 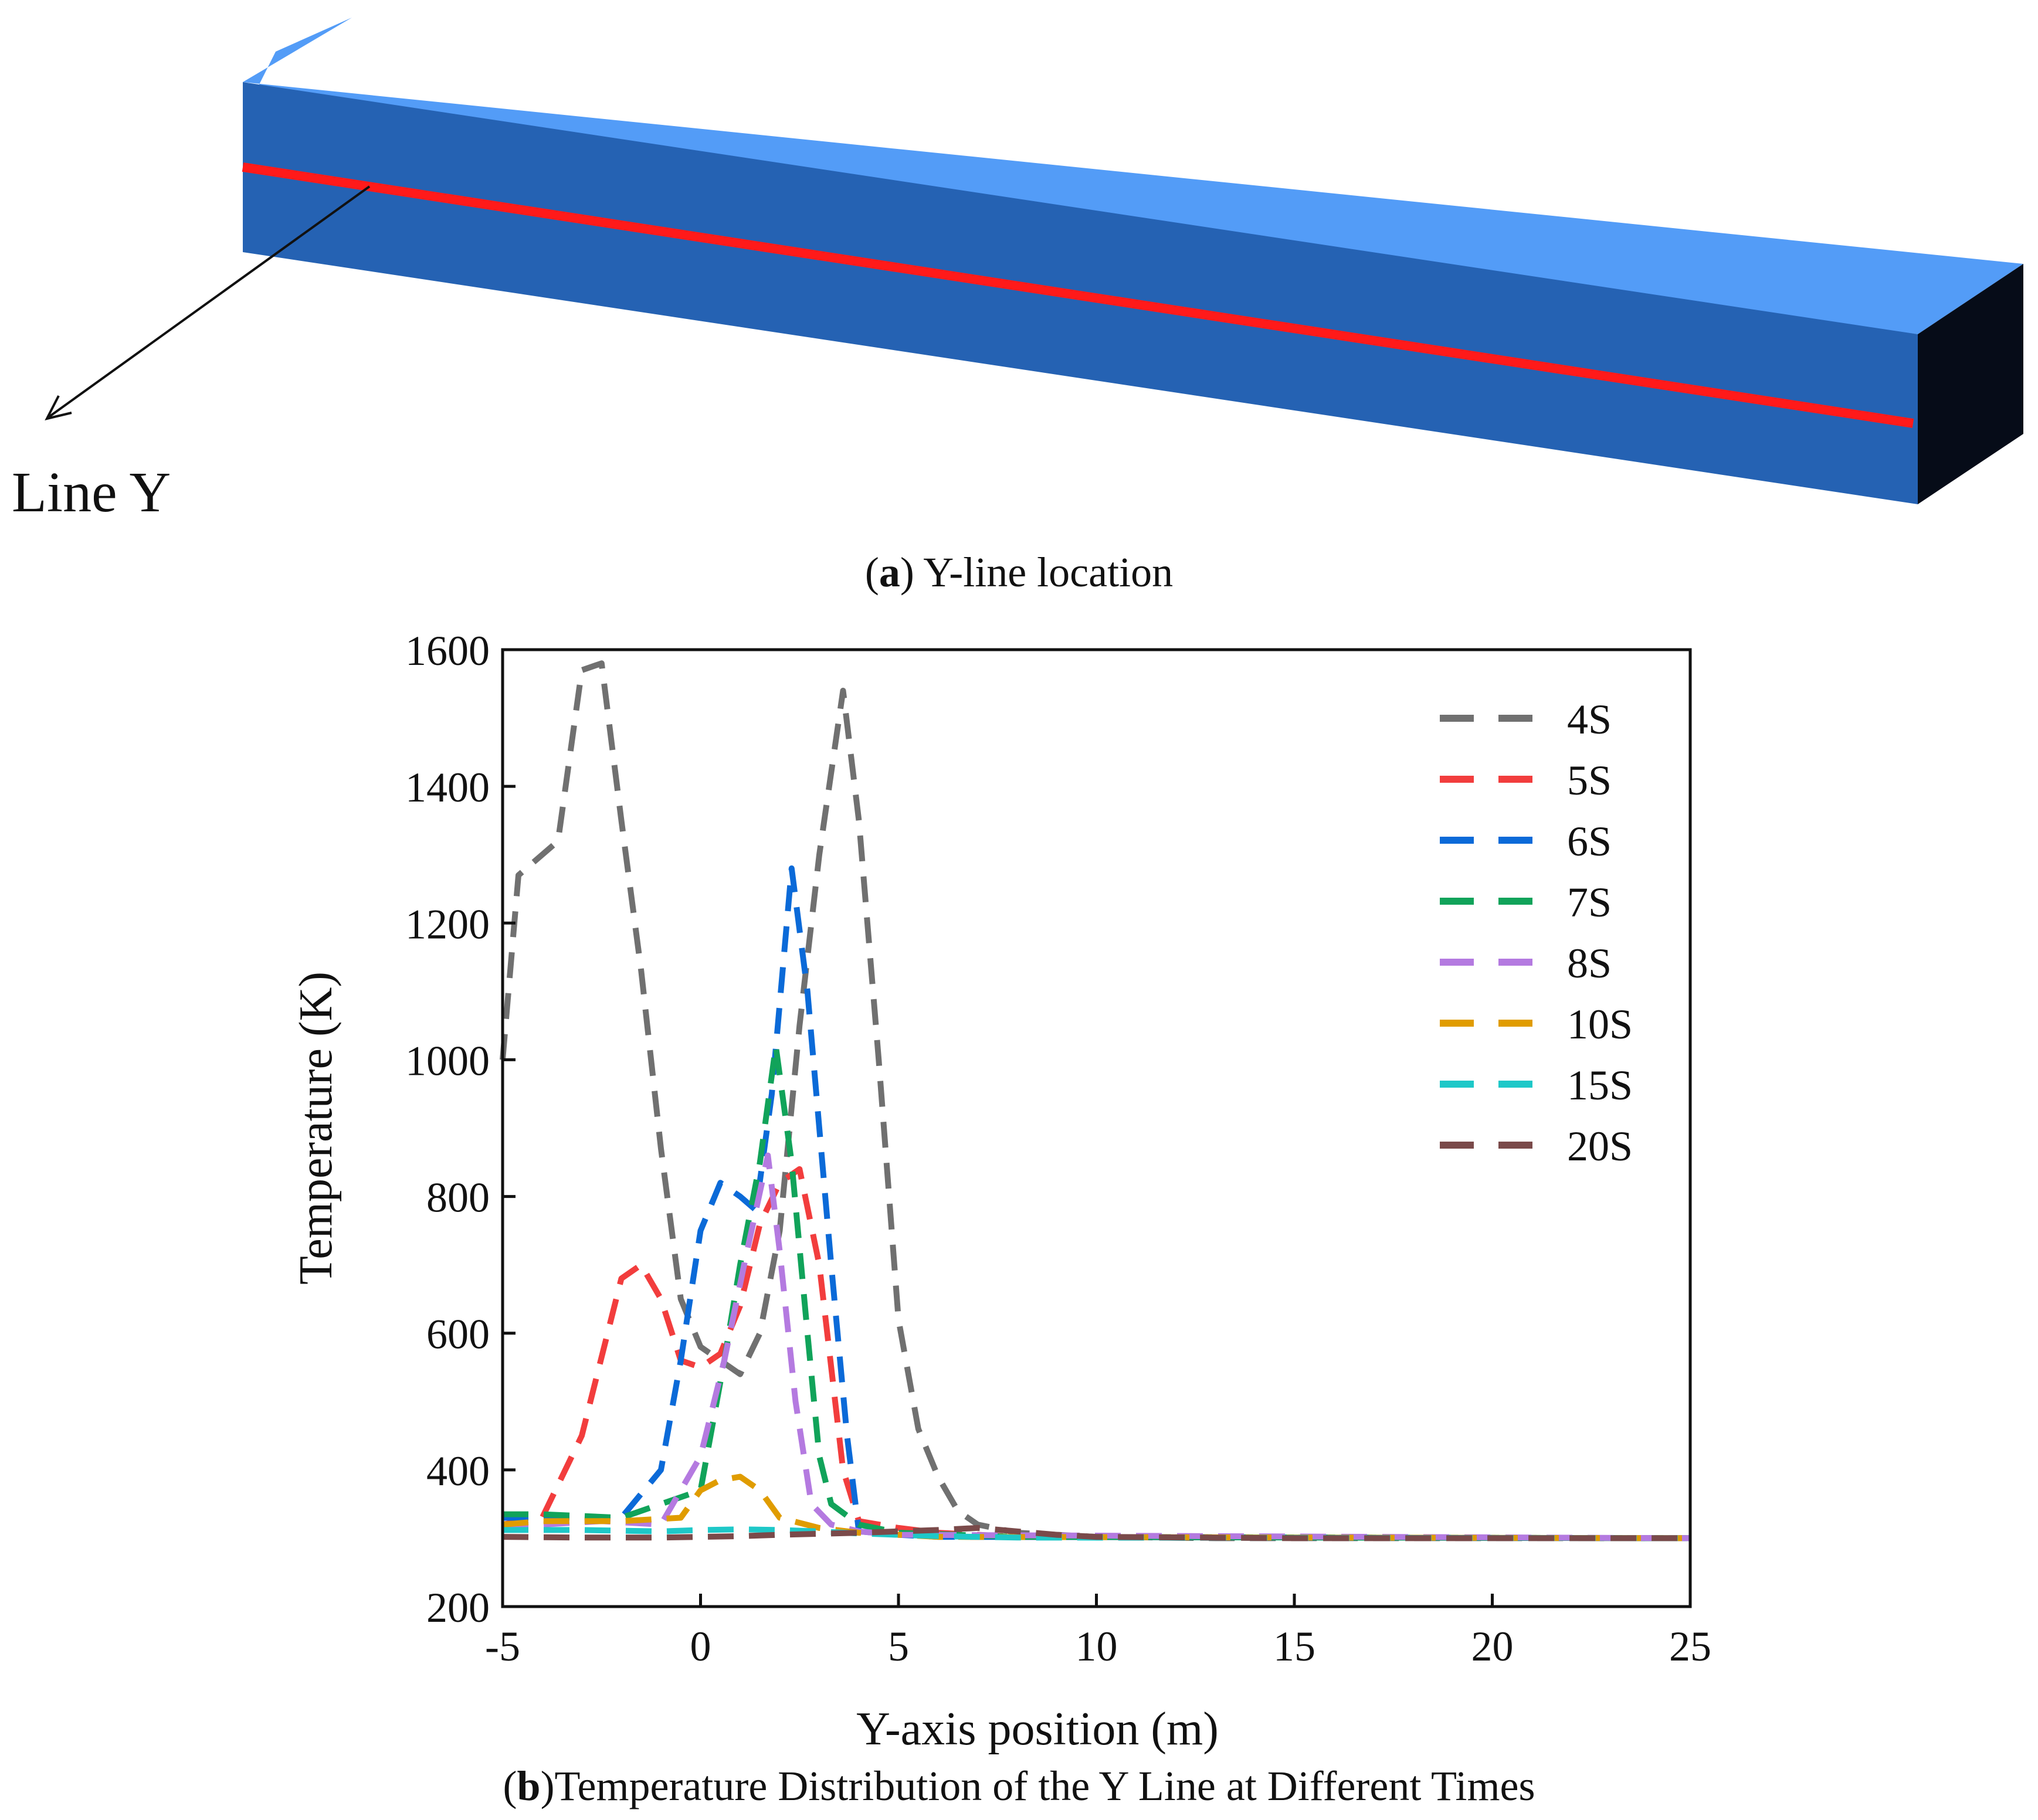 I want to click on legend-label-8S: 8S, so click(x=1589, y=963).